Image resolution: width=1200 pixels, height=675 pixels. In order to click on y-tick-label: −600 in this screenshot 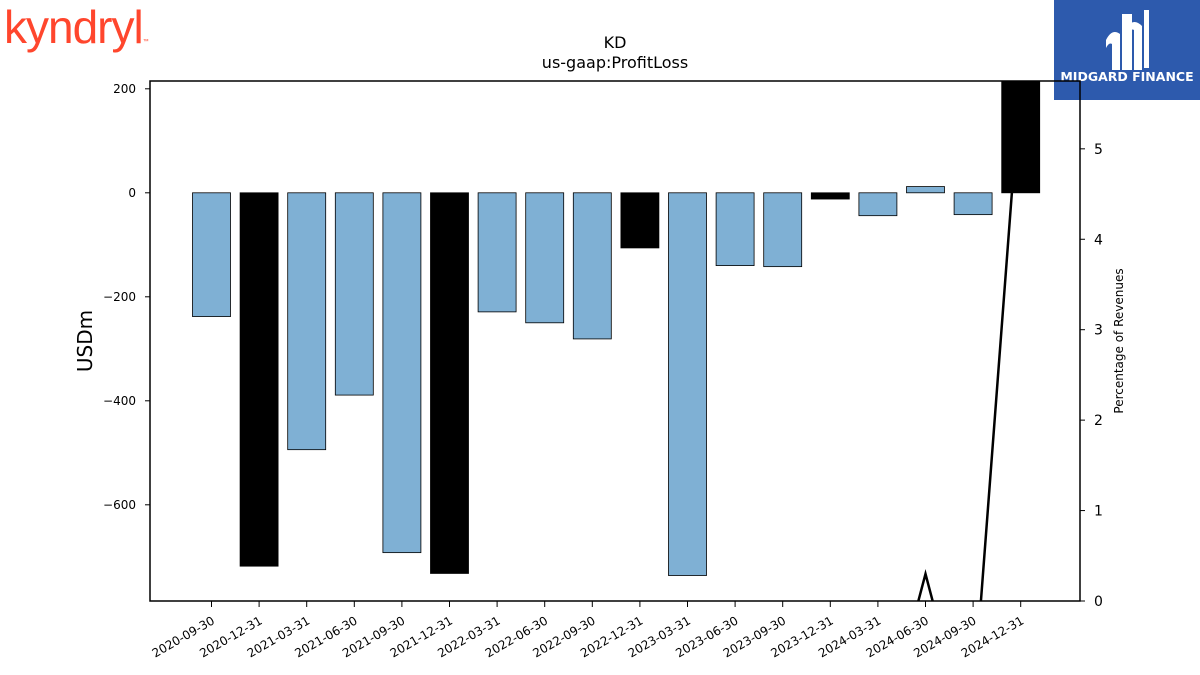, I will do `click(119, 505)`.